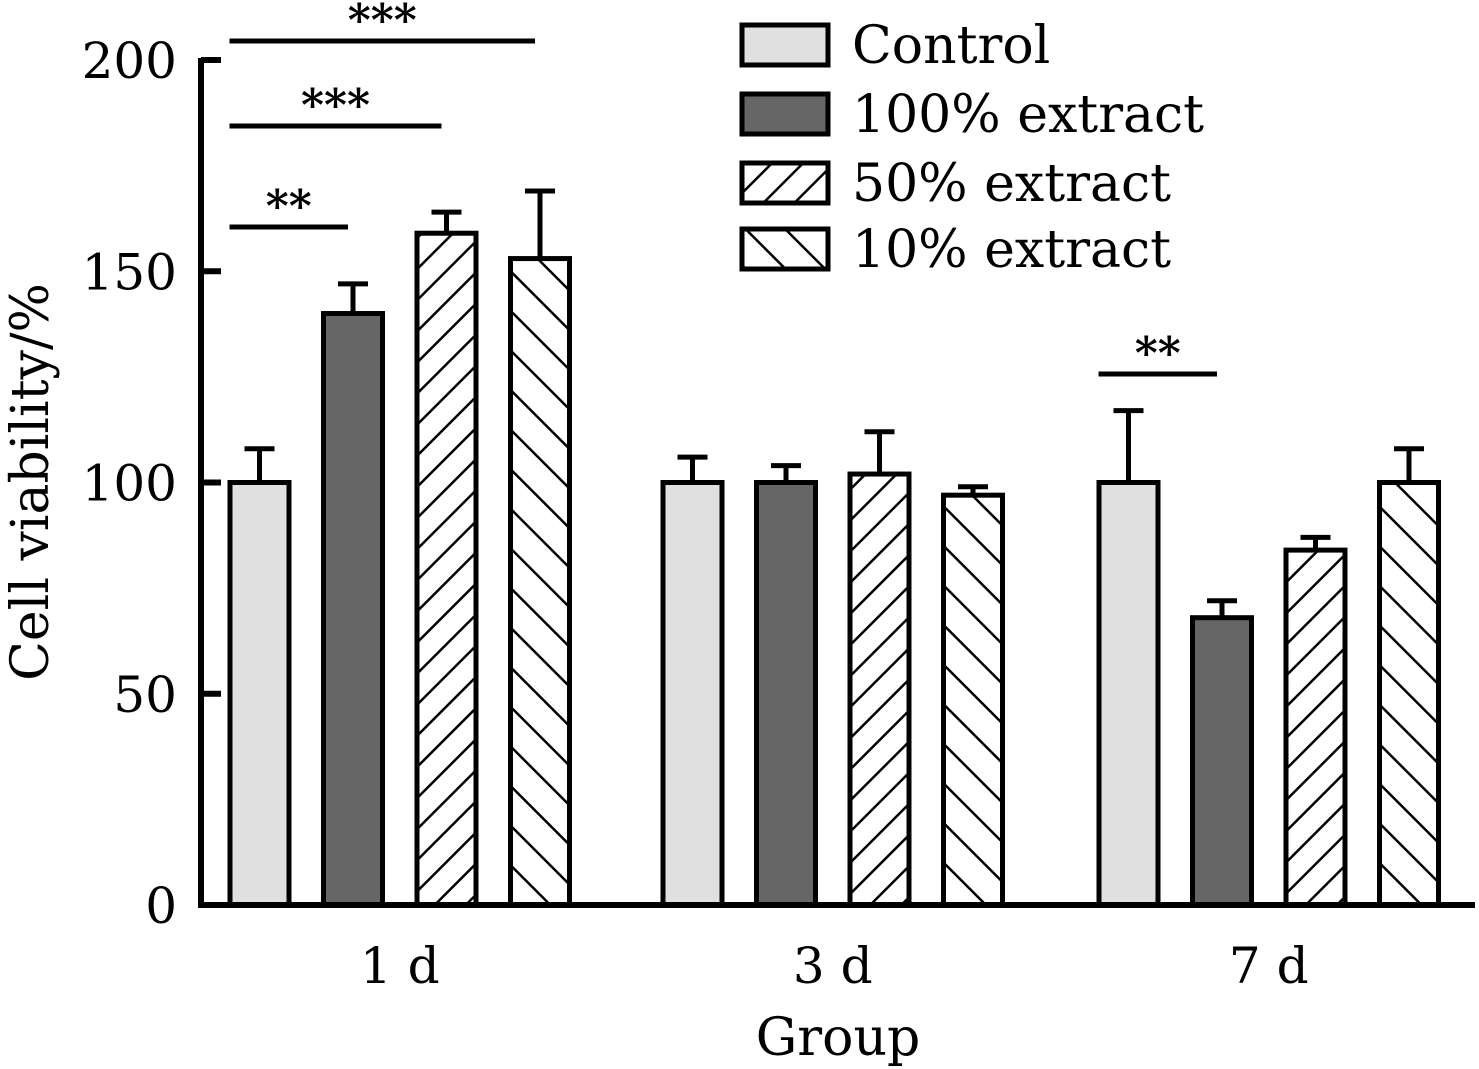 This screenshot has width=1479, height=1069. I want to click on y-axis: 0 50 100 150 200, so click(151, 483).